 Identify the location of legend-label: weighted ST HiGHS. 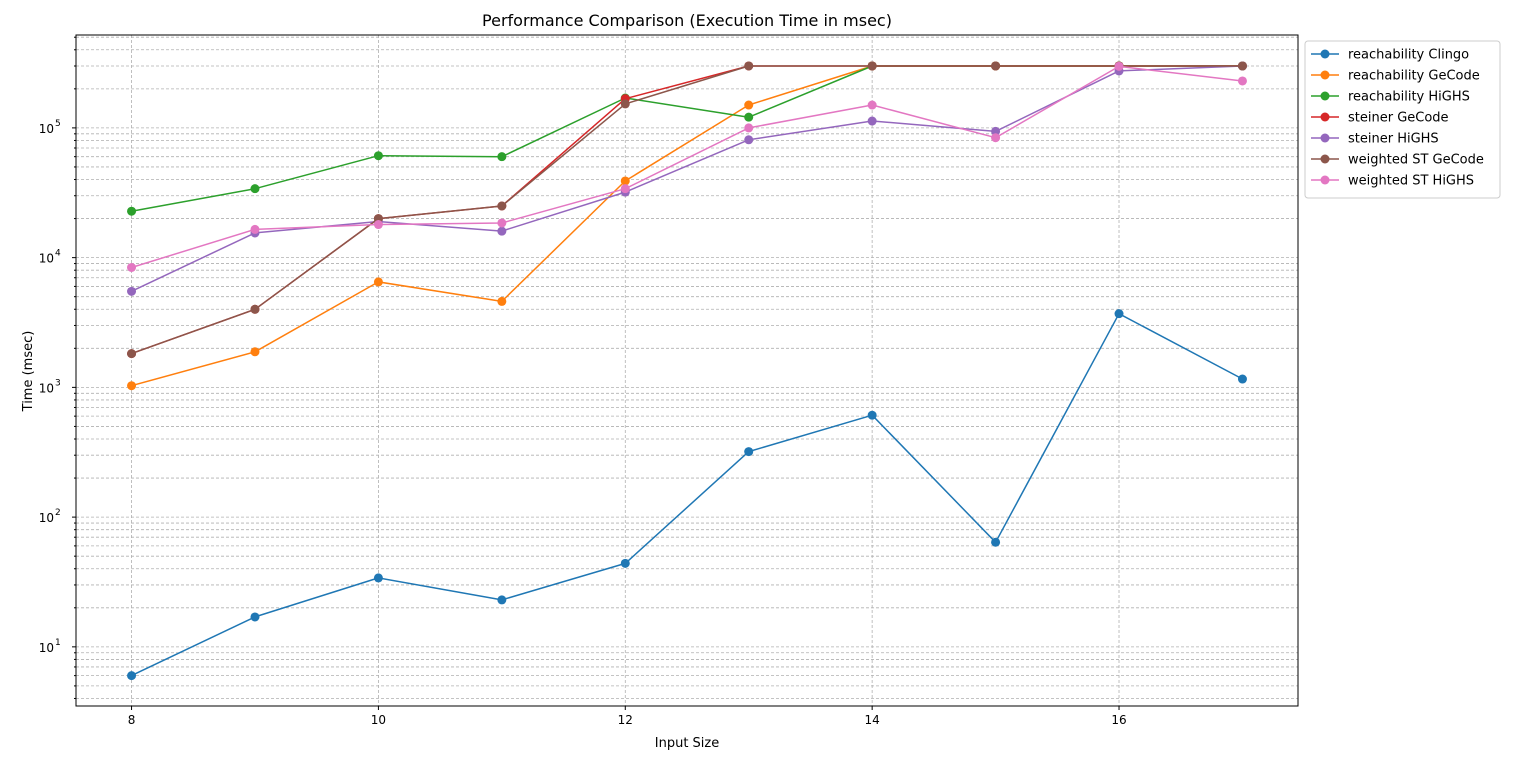
(1411, 181).